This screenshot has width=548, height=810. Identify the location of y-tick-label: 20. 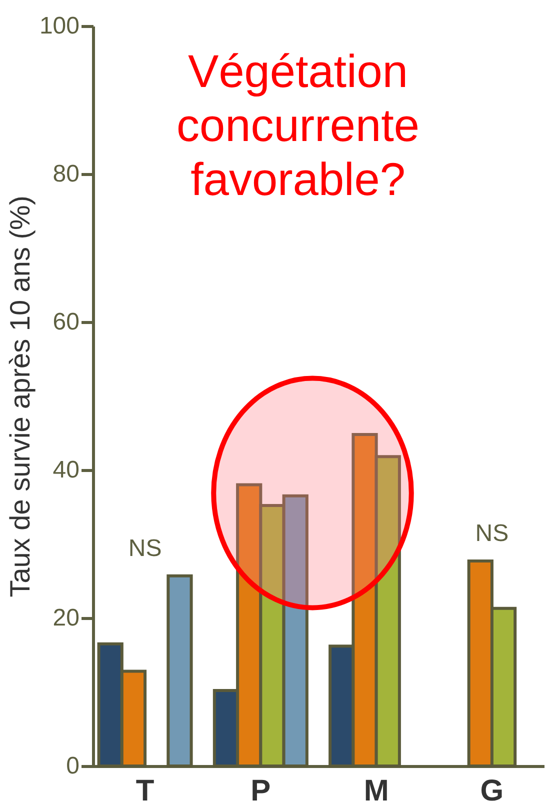
(66, 618).